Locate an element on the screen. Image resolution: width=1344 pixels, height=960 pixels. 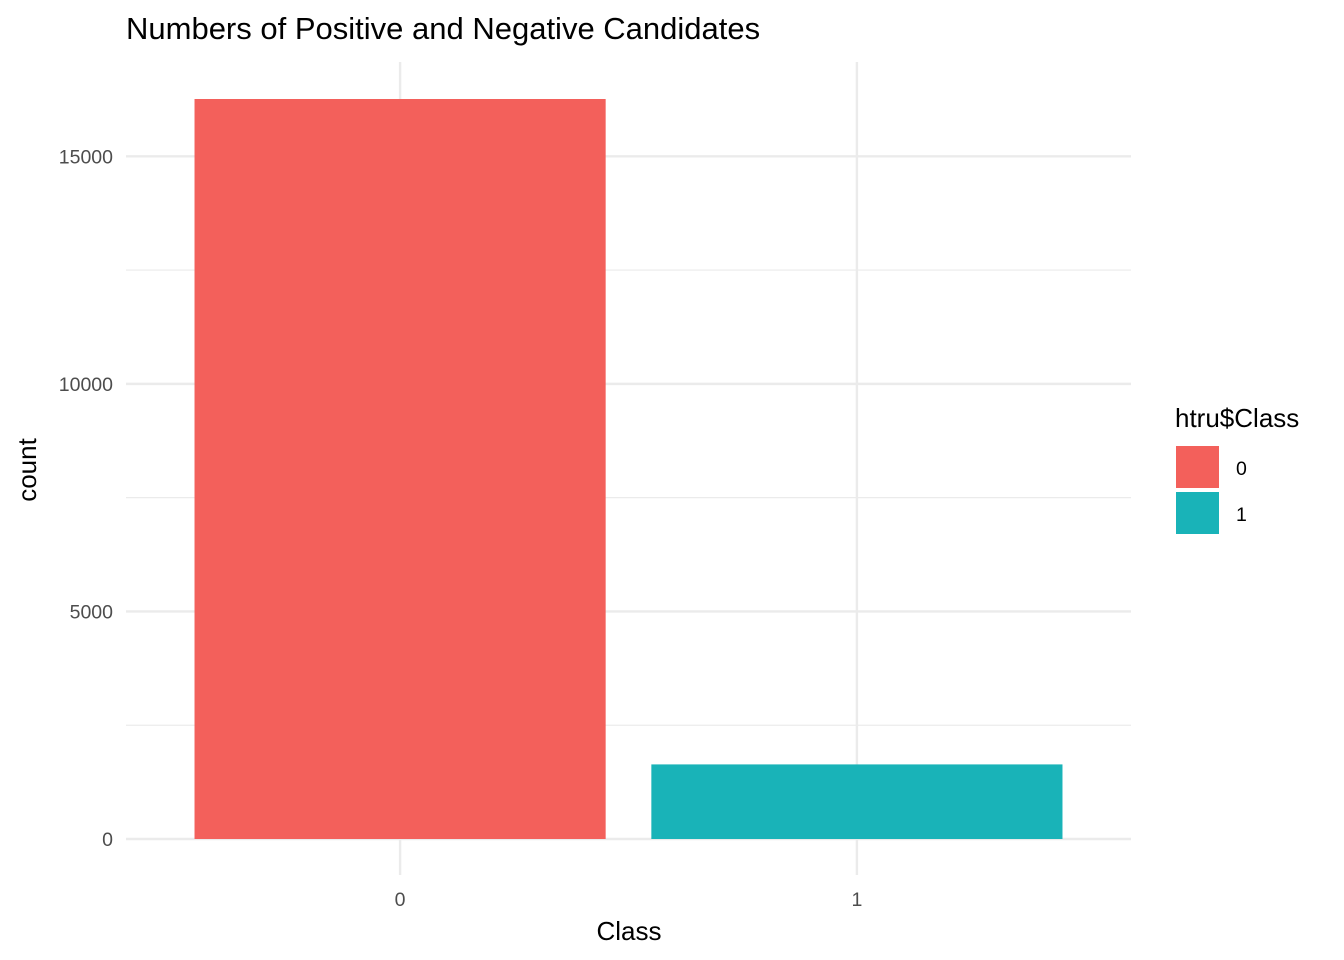
legend-title: htru$Class is located at coordinates (1237, 418).